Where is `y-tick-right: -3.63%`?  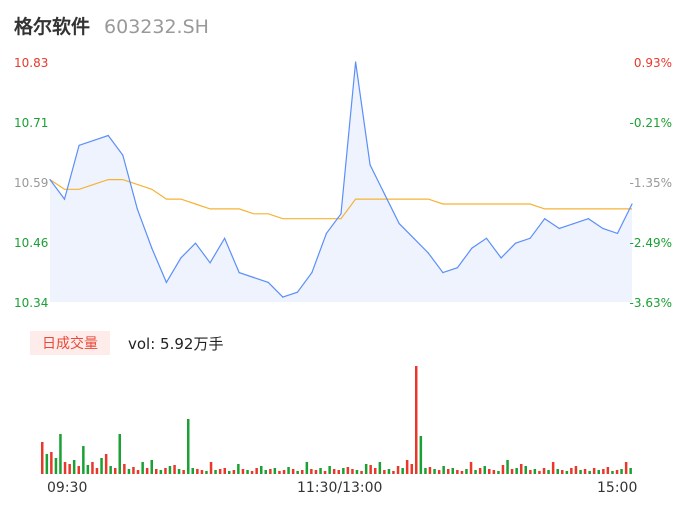 y-tick-right: -3.63% is located at coordinates (651, 303).